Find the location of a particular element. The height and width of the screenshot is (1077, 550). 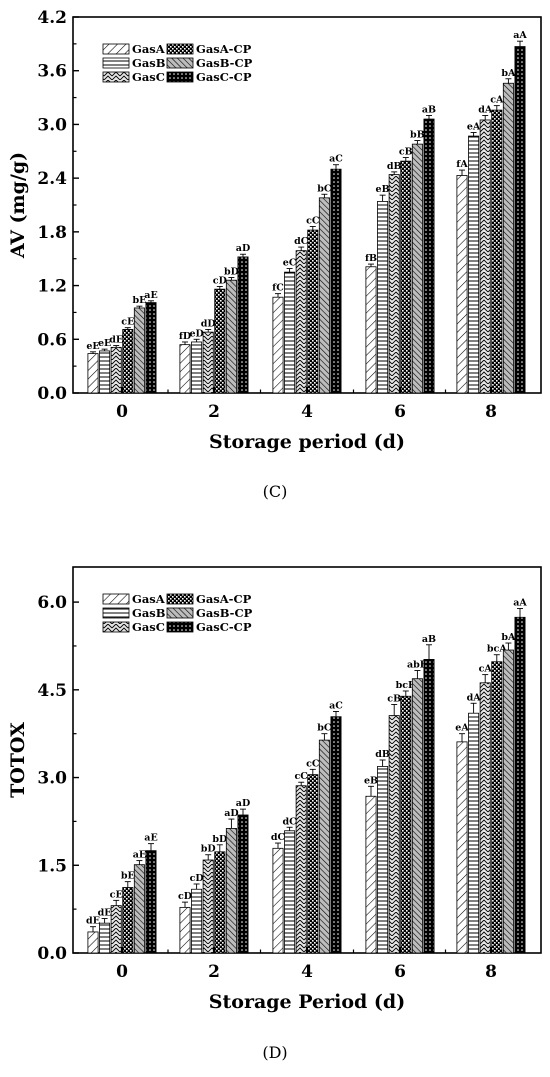

y-tick-label: 4.5 is located at coordinates (52, 691).